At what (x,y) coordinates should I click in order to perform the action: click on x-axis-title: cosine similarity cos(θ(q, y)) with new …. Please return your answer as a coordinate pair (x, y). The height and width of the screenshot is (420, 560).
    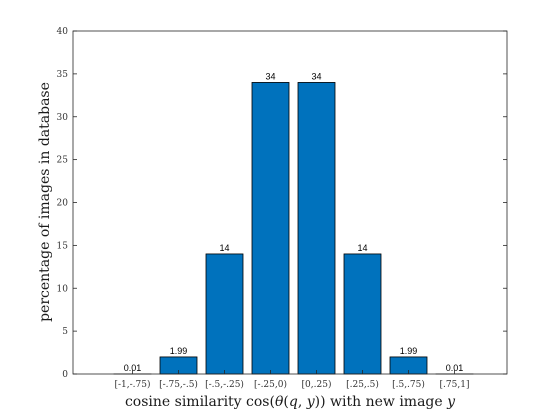
    Looking at the image, I should click on (290, 402).